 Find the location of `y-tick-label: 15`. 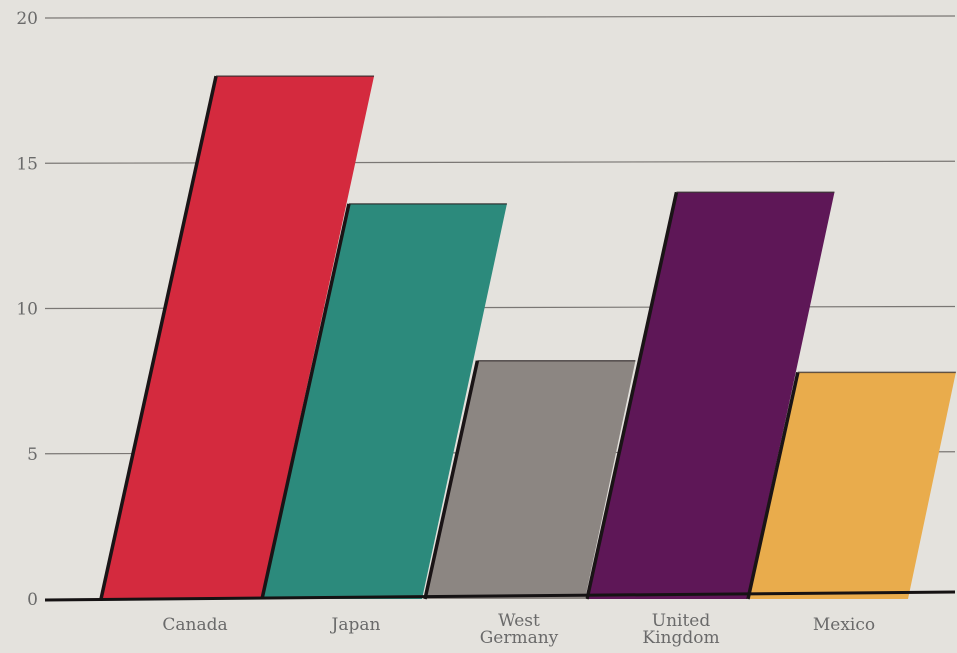

y-tick-label: 15 is located at coordinates (27, 164).